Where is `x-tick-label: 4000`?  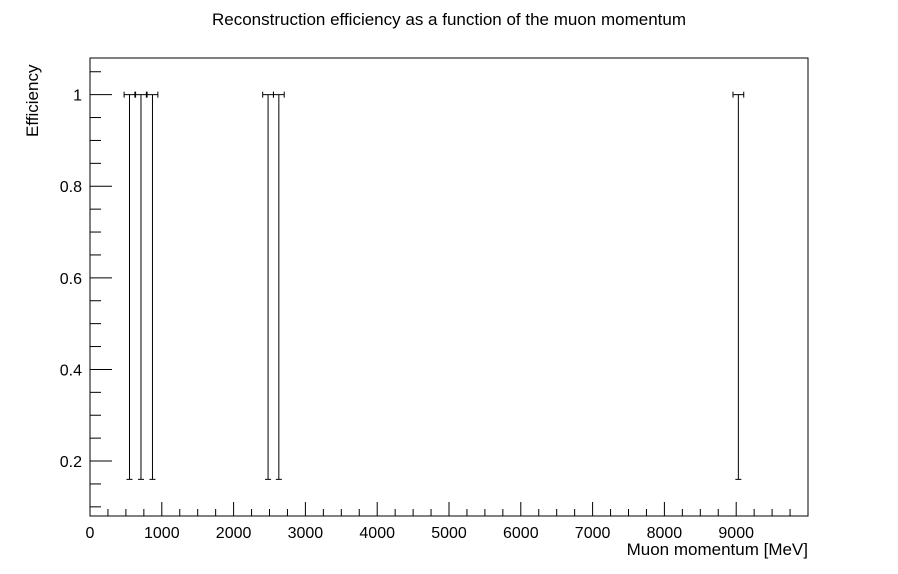 x-tick-label: 4000 is located at coordinates (377, 533).